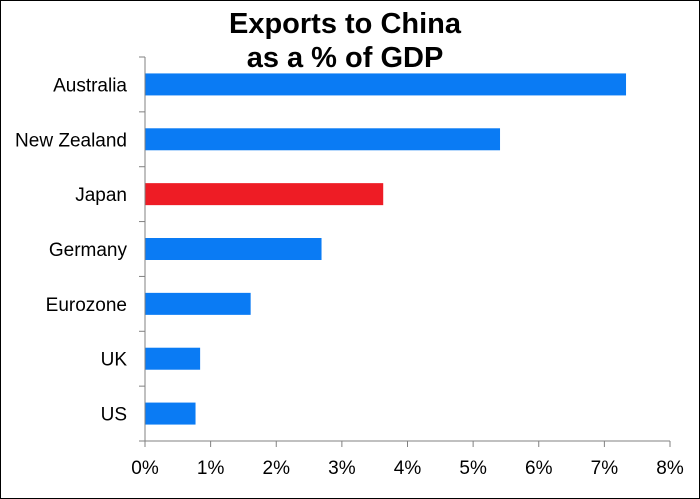 The width and height of the screenshot is (700, 499). I want to click on bar-uk, so click(173, 358).